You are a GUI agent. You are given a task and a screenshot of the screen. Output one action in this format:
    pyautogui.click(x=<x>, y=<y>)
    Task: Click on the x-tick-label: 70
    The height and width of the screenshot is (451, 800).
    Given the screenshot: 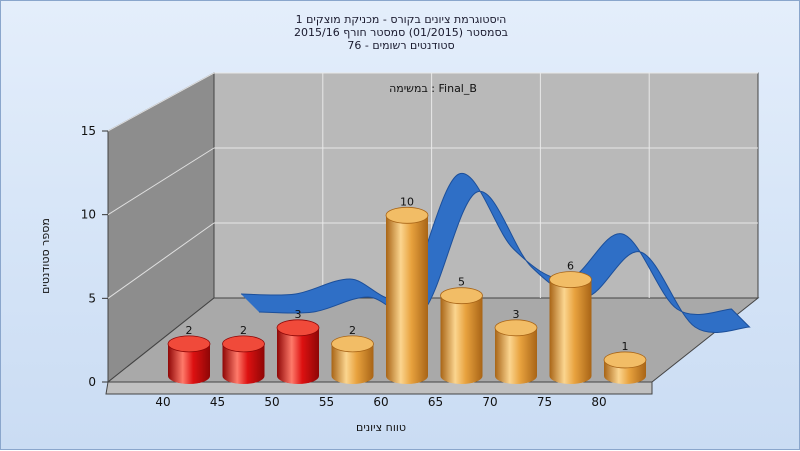 What is the action you would take?
    pyautogui.click(x=489, y=402)
    